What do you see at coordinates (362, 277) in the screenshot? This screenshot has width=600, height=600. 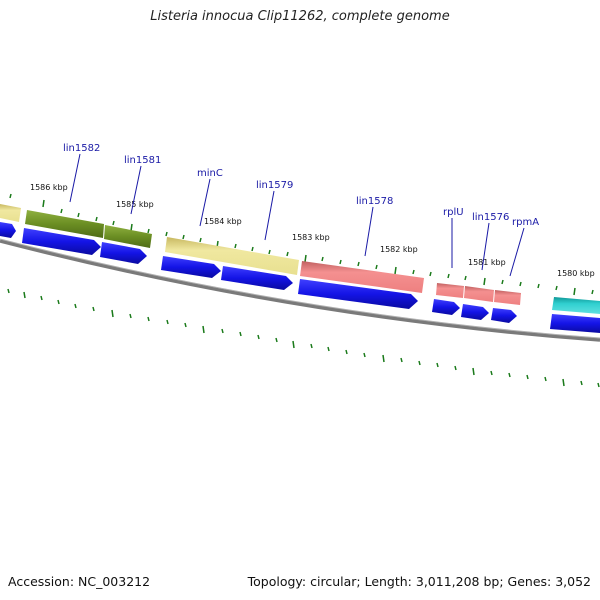 I see `feature-band-salmon-lin1578` at bounding box center [362, 277].